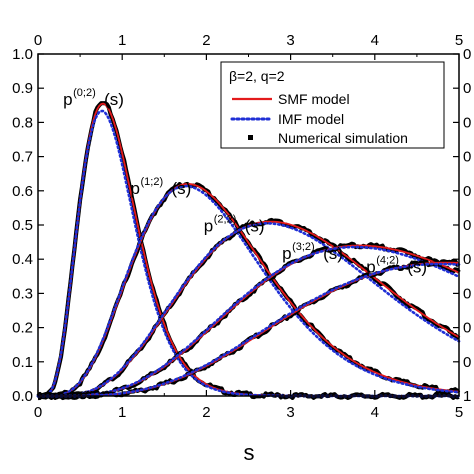 This screenshot has width=474, height=474. I want to click on legend-simulation-swatch, so click(250, 137).